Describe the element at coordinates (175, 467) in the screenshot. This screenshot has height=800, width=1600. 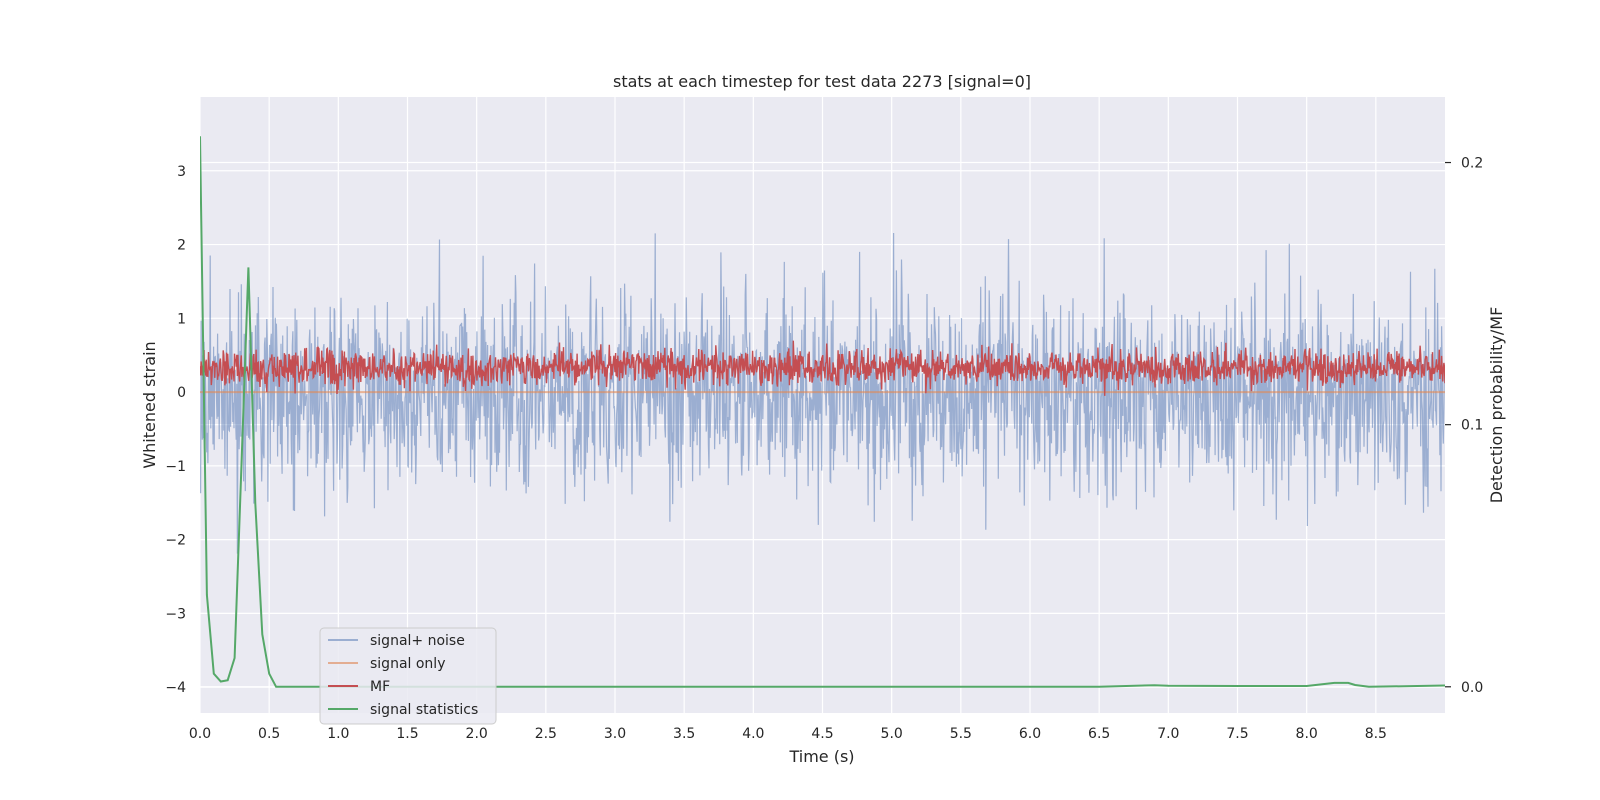
I see `y-tick-label: −1` at that location.